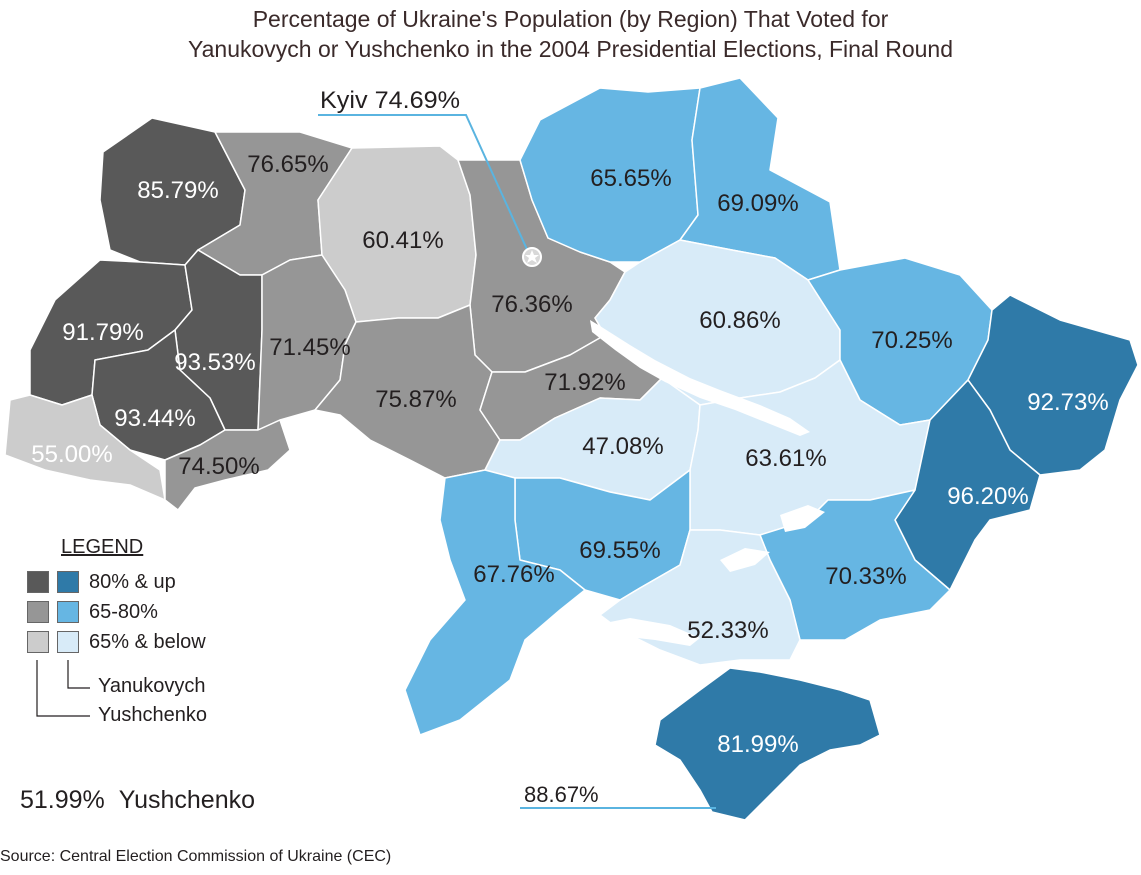 The image size is (1141, 875). I want to click on dnipro-river, so click(707, 483).